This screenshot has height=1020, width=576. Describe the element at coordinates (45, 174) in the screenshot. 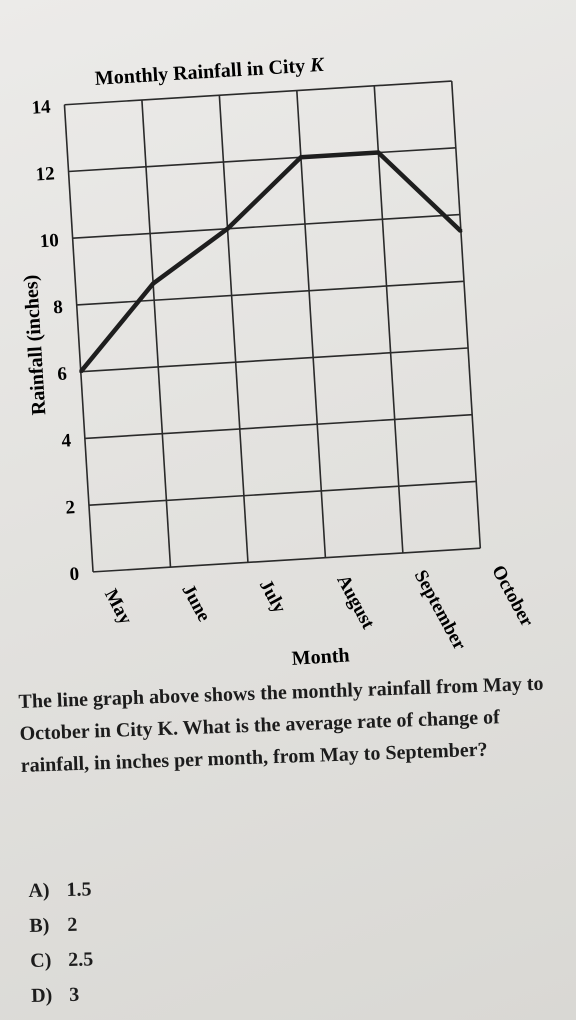

I see `y-tick-label: 12` at that location.